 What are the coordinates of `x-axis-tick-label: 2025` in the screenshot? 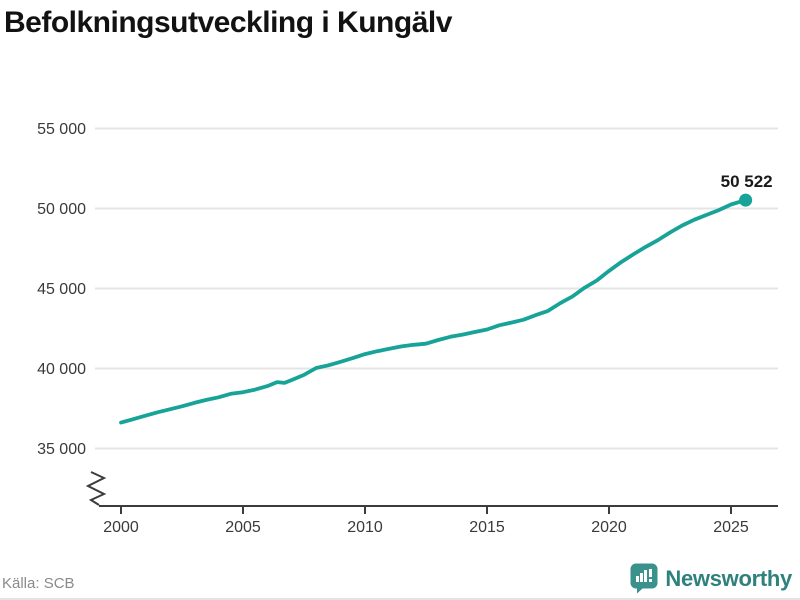 It's located at (731, 527).